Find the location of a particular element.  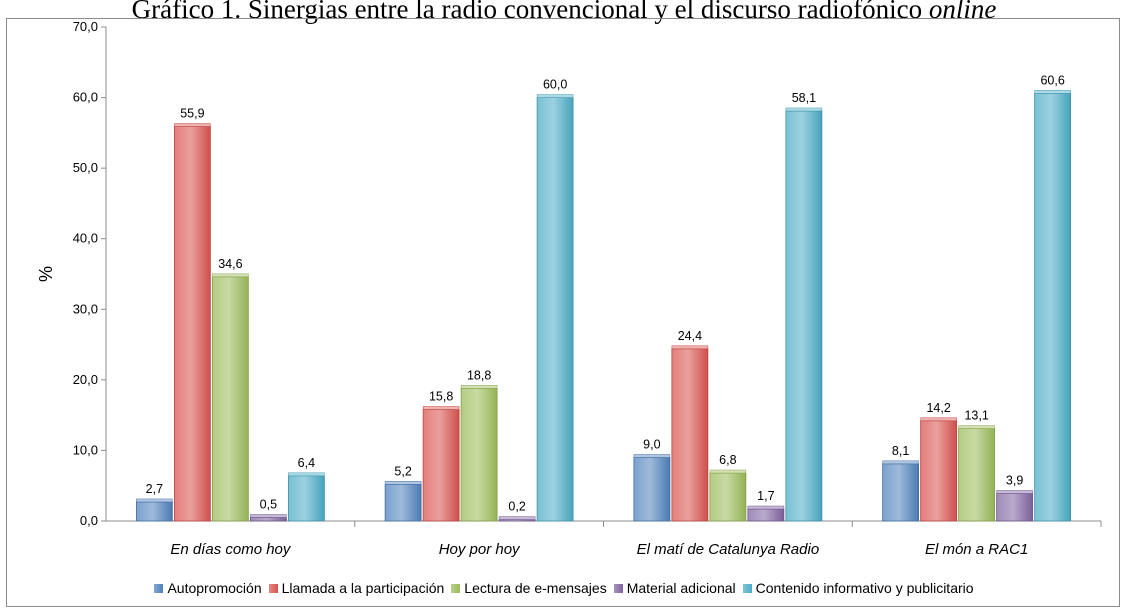

x-tick-label: En días como hoy is located at coordinates (231, 549).